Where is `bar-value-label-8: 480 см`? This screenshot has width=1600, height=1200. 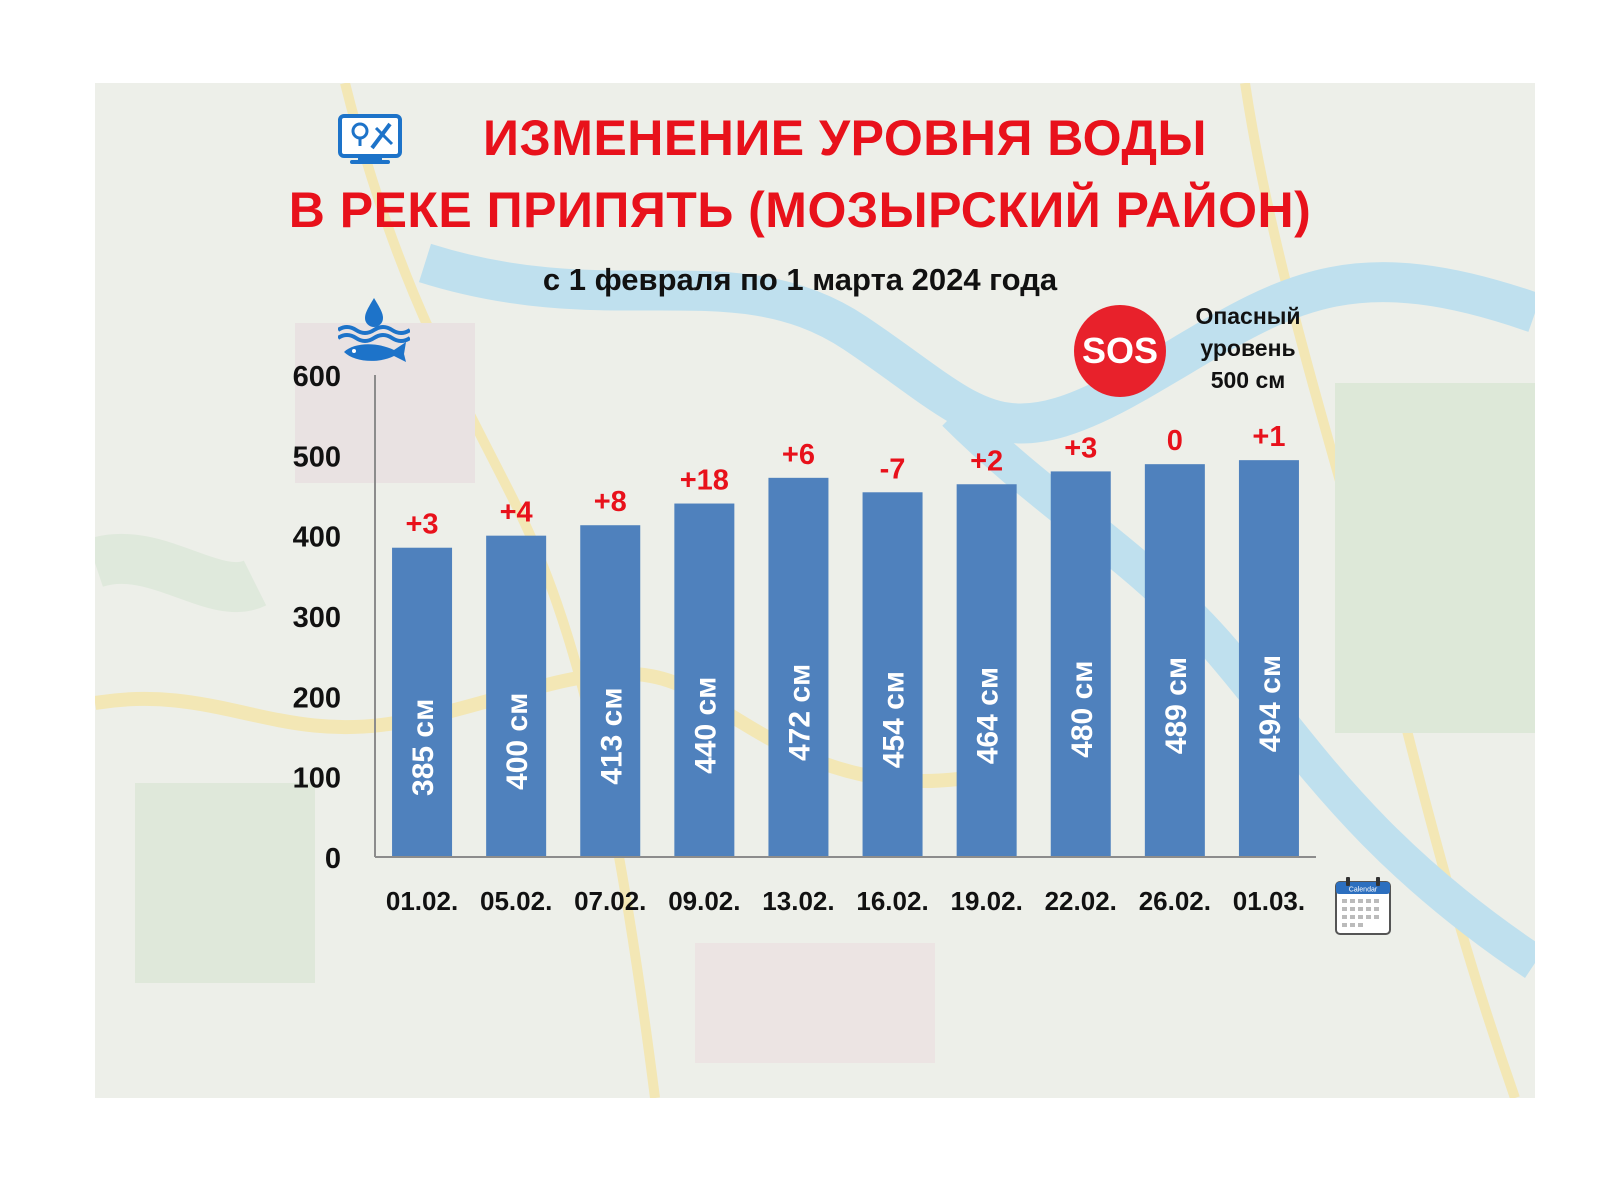
bar-value-label-8: 480 см is located at coordinates (1082, 709).